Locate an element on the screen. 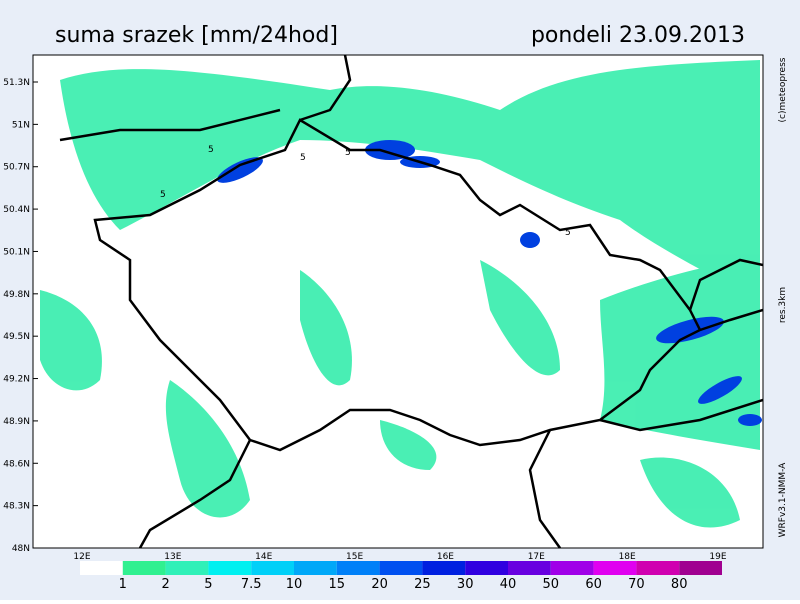 This screenshot has height=604, width=800. legend: 1 2 5 7.5 10 15 20 25 30 40 50 60 70 80 is located at coordinates (401, 576).